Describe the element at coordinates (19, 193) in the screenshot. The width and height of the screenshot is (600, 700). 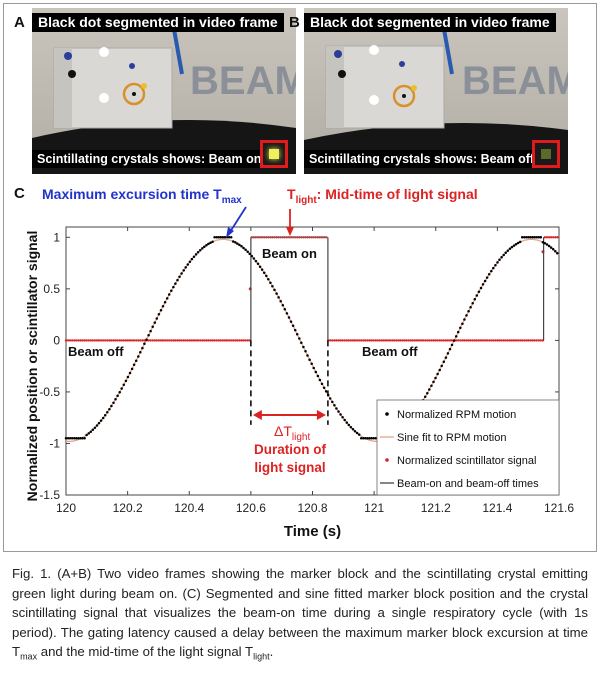
I see `panel-label-c: C` at that location.